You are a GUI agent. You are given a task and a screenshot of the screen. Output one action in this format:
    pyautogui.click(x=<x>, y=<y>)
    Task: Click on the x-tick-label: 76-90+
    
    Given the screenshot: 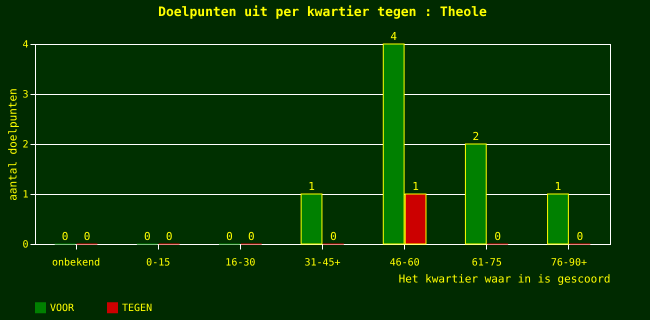 What is the action you would take?
    pyautogui.click(x=568, y=263)
    